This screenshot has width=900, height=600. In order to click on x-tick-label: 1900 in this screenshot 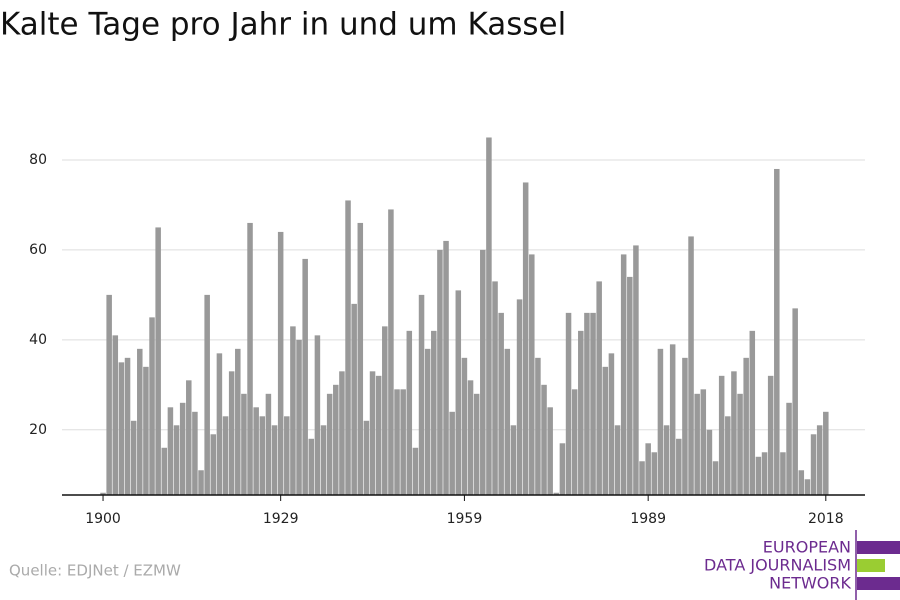, I will do `click(103, 519)`.